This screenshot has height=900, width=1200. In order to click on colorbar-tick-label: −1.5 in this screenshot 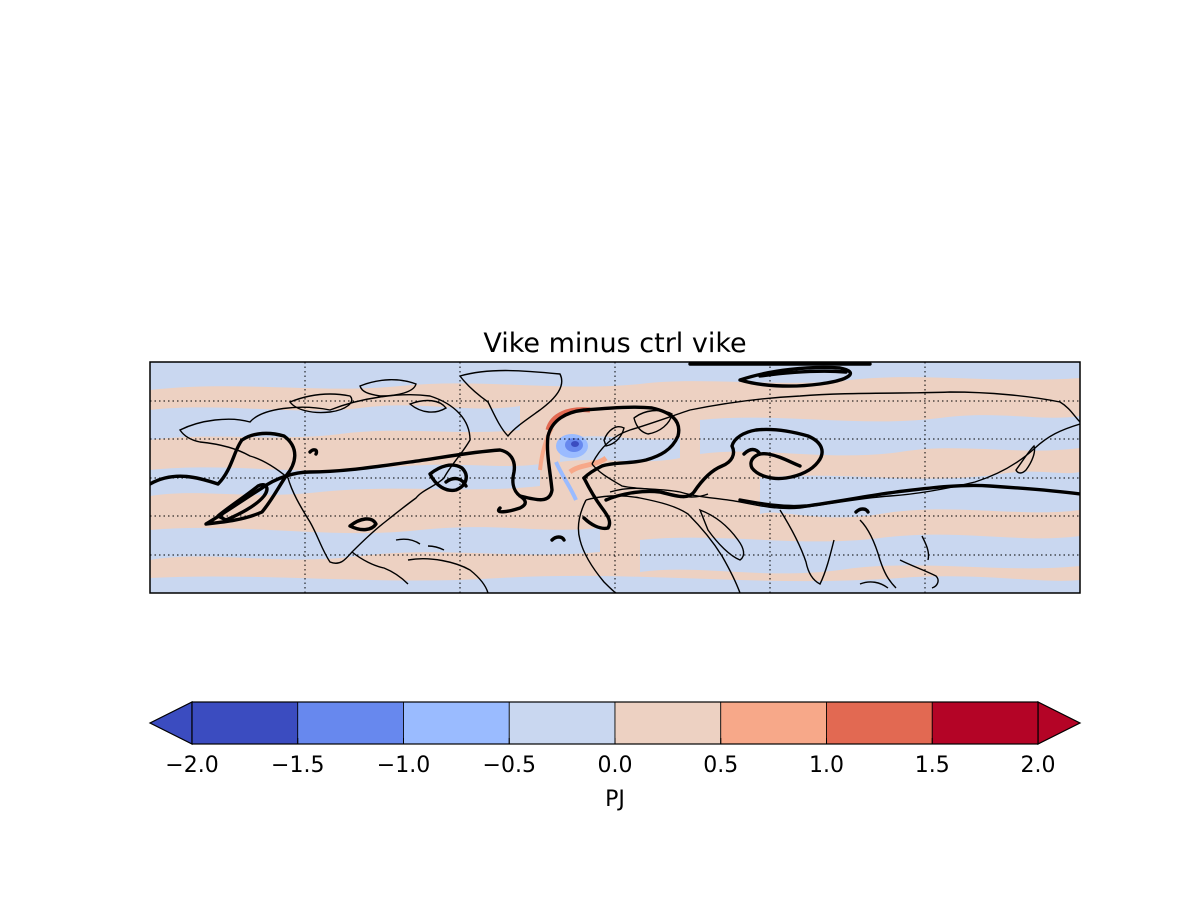, I will do `click(297, 765)`.